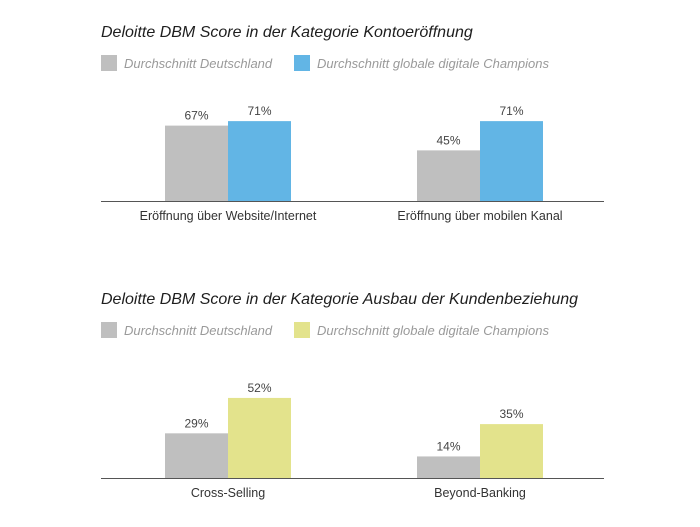  I want to click on category-label: Eröffnung über Website/Internet, so click(228, 216).